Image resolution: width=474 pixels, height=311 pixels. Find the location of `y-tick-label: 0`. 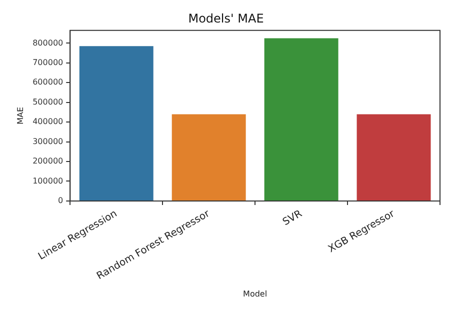

y-tick-label: 0 is located at coordinates (61, 201).